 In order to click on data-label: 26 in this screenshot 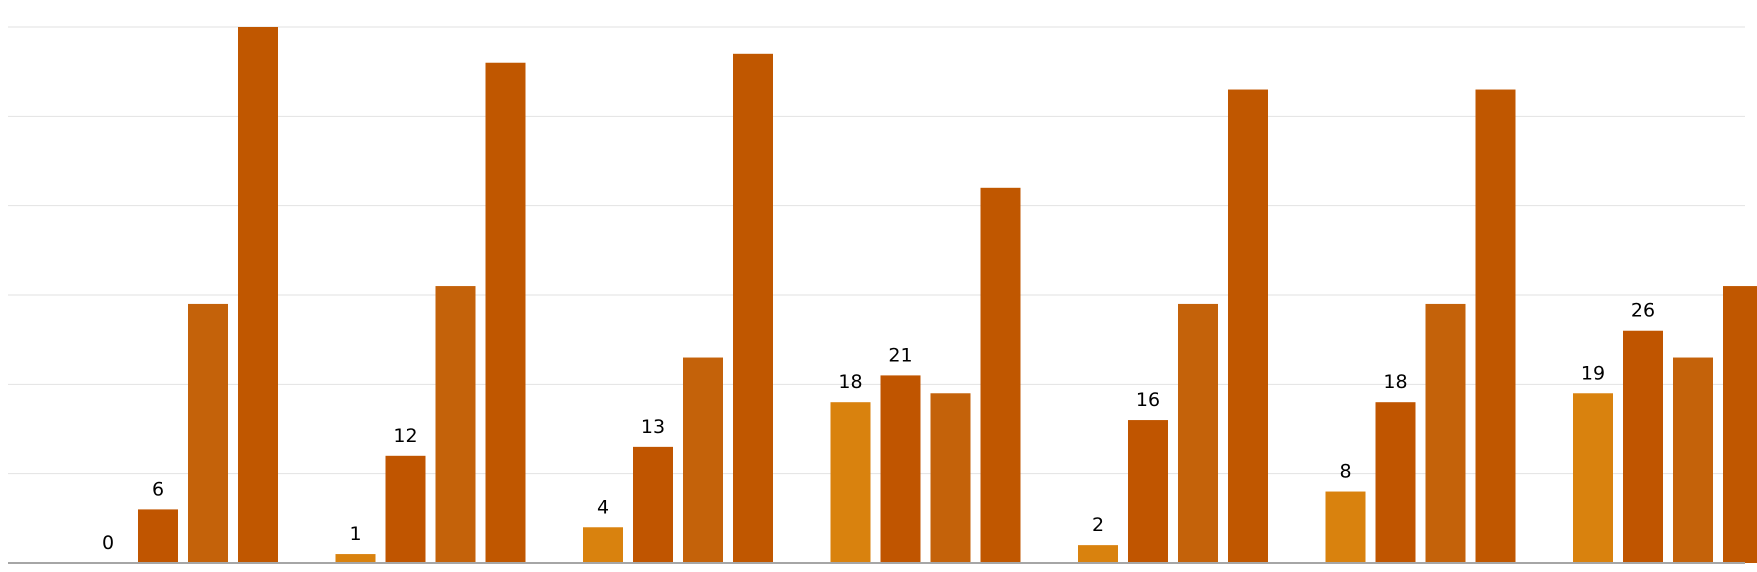, I will do `click(1643, 311)`.